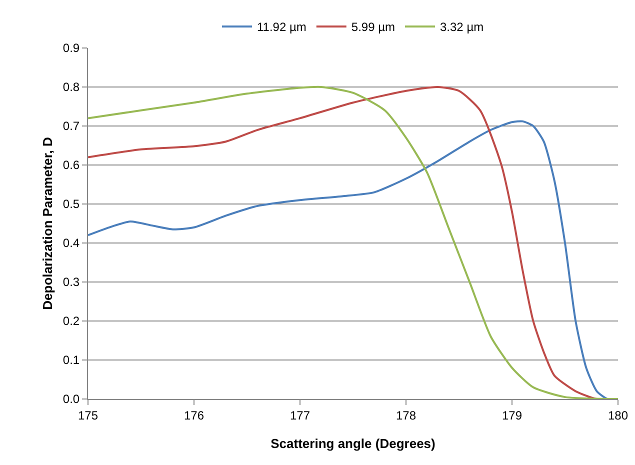 Image resolution: width=635 pixels, height=465 pixels. Describe the element at coordinates (88, 415) in the screenshot. I see `x-tick-label: 175` at that location.